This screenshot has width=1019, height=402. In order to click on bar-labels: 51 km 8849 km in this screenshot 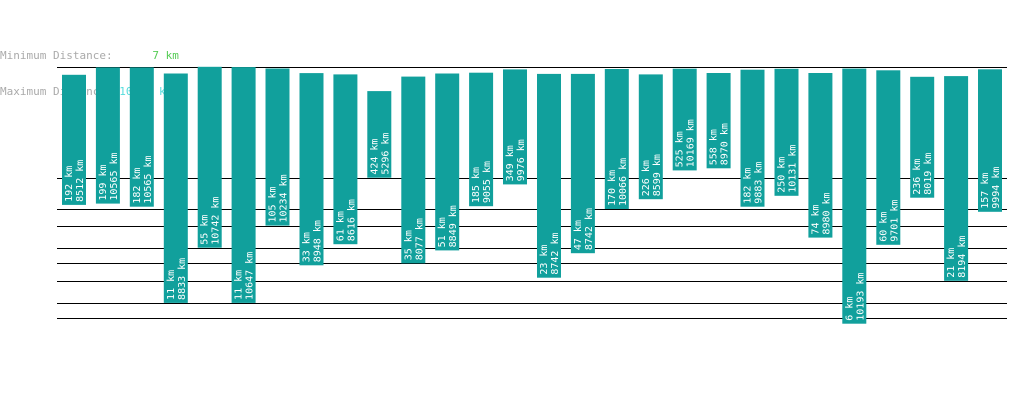, I will do `click(448, 226)`.